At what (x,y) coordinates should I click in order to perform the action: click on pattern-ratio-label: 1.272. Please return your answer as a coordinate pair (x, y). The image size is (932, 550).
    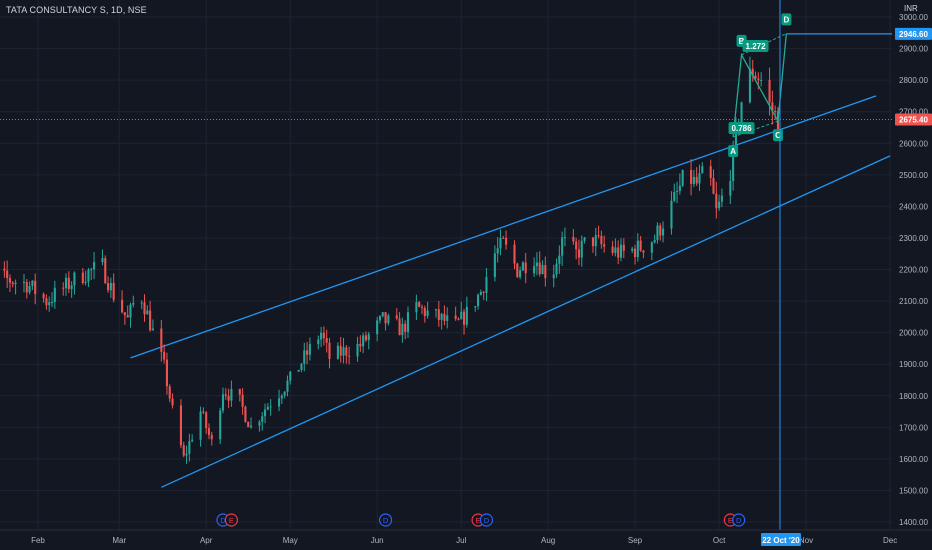
    Looking at the image, I should click on (755, 46).